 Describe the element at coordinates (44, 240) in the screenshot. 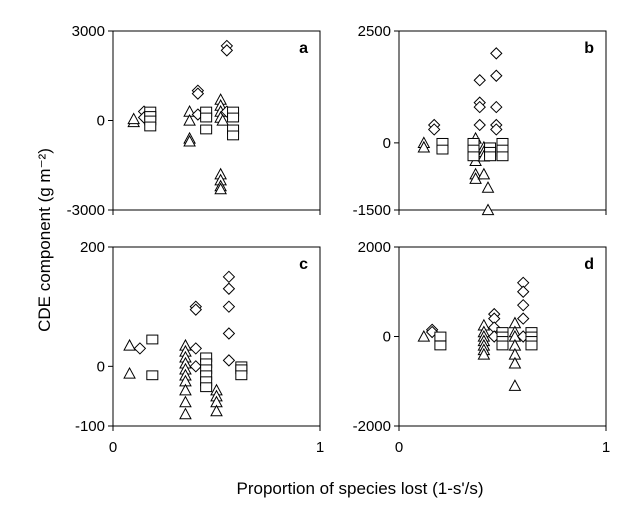

I see `y-axis-title: CDE component (g m⁻²)` at that location.